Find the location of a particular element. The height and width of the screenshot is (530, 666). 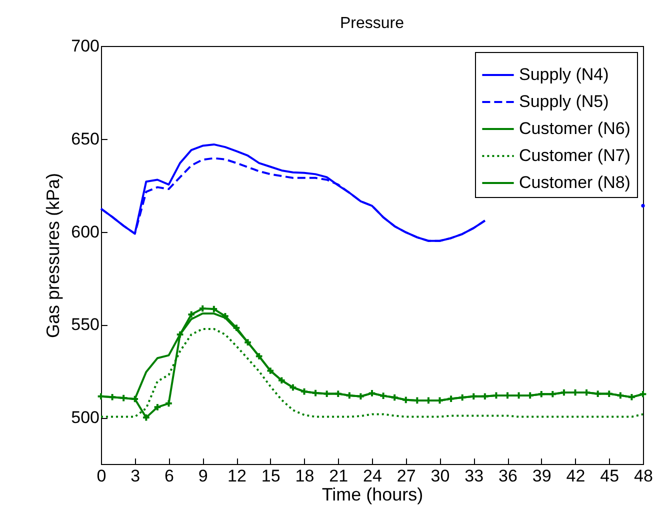

x-tick-label: 48 is located at coordinates (643, 476).